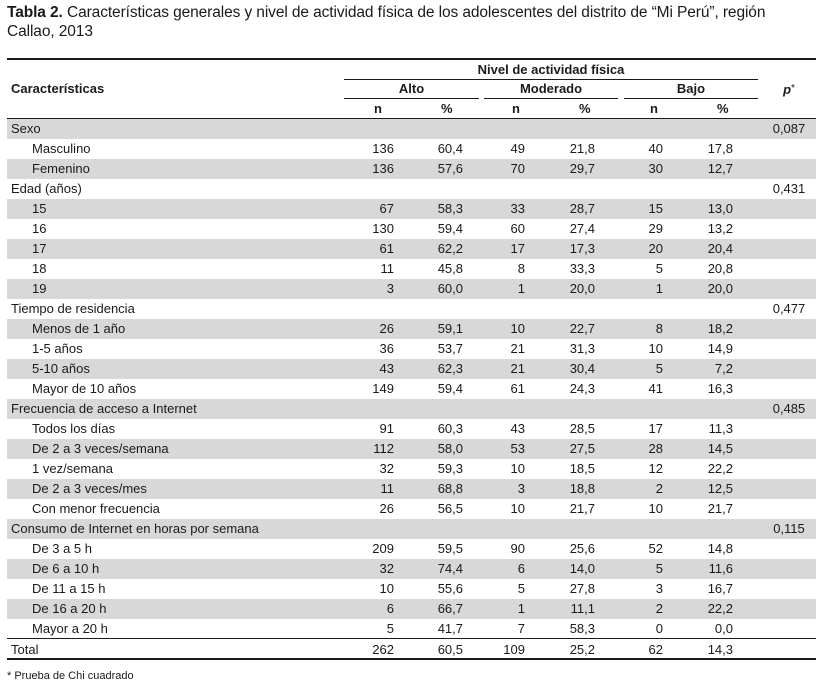 The width and height of the screenshot is (822, 688). Describe the element at coordinates (411, 449) in the screenshot. I see `table-row: De 2 a 3 veces/semana 112 58,0 53 27,5 28 14,5` at that location.